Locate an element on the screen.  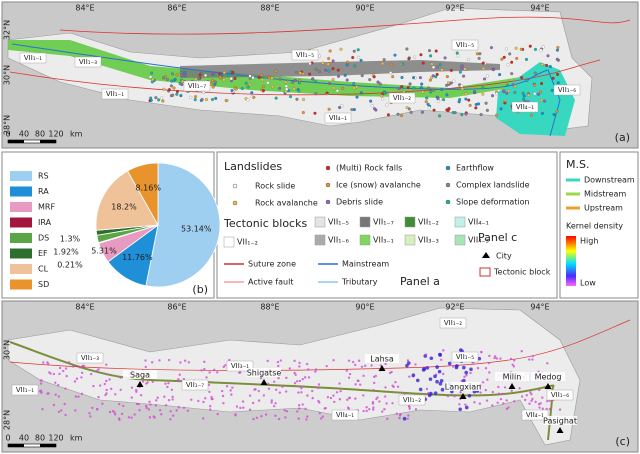
legend-label: High is located at coordinates (589, 241).